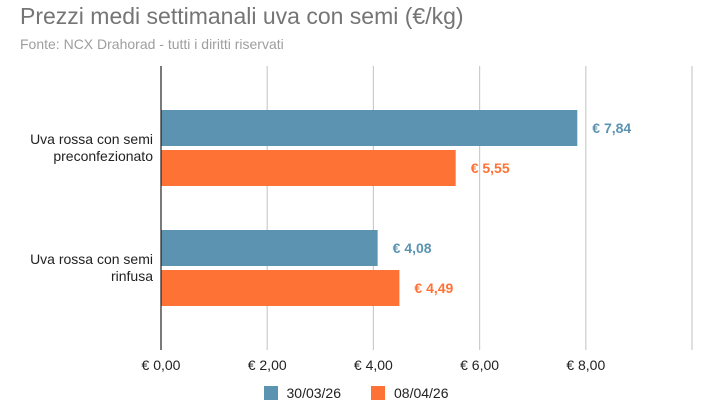 The image size is (712, 401). What do you see at coordinates (267, 365) in the screenshot?
I see `x-tick-label-1: € 2,00` at bounding box center [267, 365].